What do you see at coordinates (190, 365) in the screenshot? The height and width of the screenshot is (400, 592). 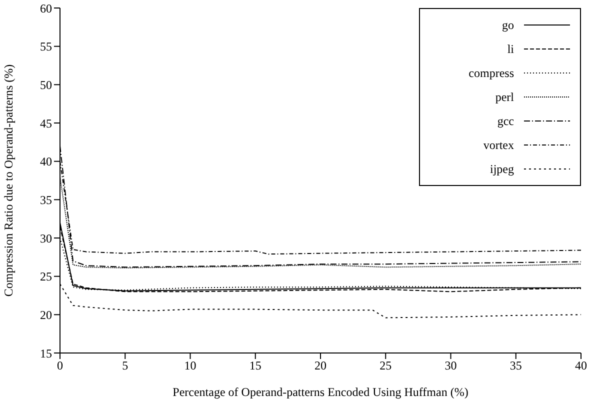 I see `x-tick-label: 10` at bounding box center [190, 365].